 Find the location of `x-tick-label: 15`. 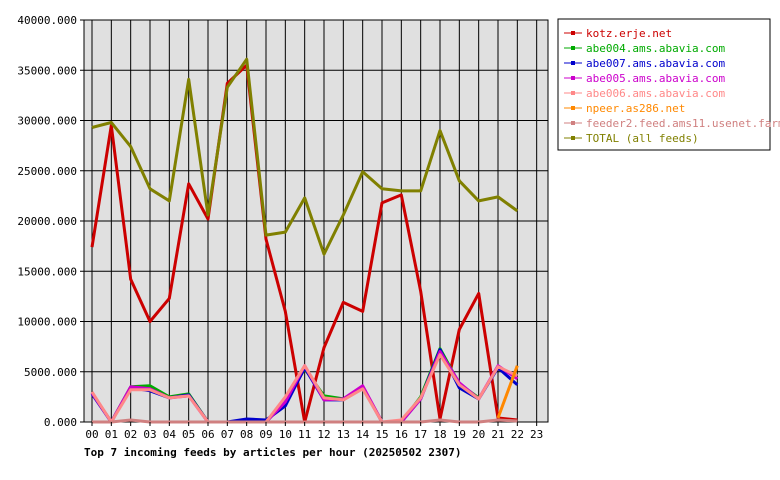

x-tick-label: 15 is located at coordinates (381, 434).